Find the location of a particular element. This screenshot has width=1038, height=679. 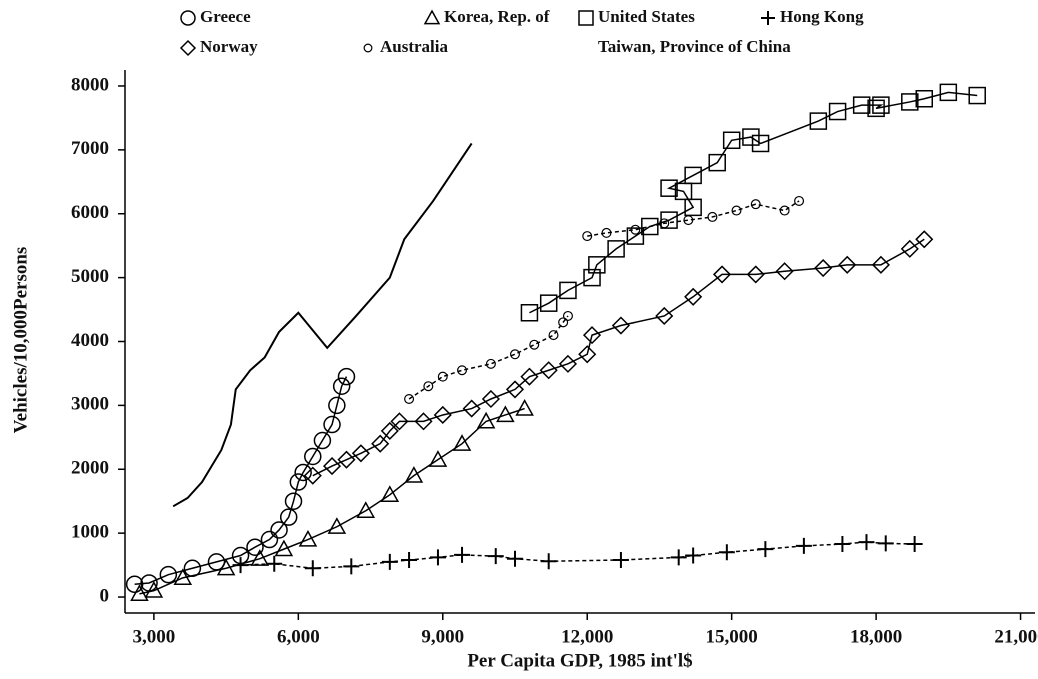

legend-label: Norway is located at coordinates (229, 46).